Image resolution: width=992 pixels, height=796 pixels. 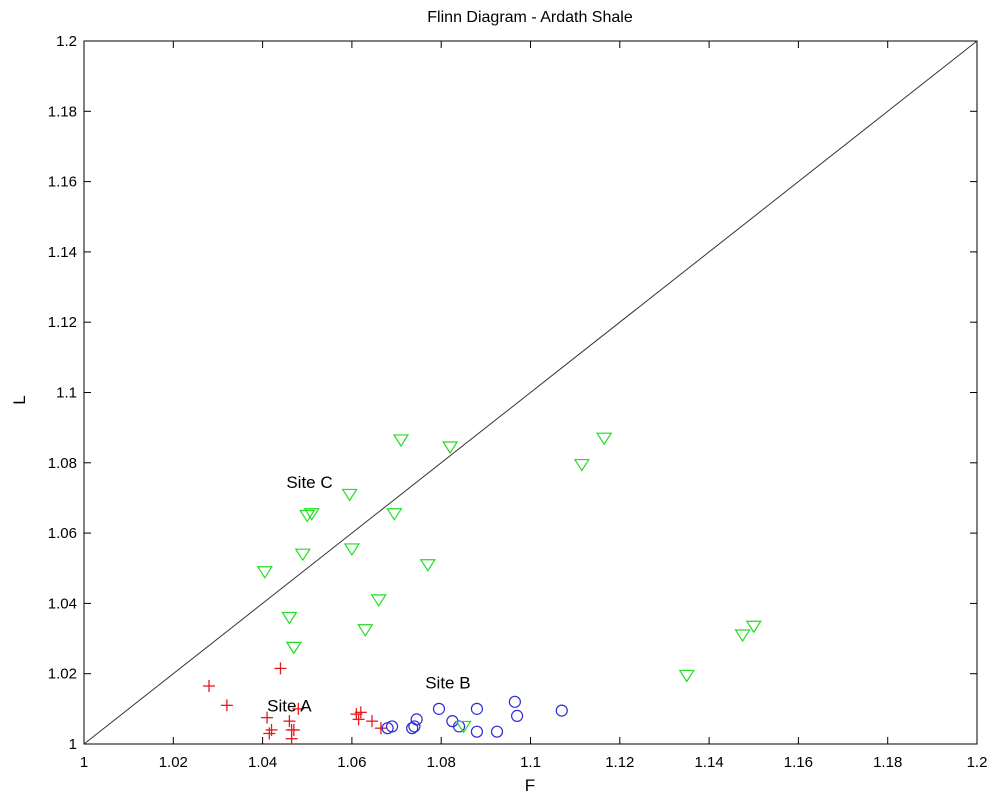 I want to click on x-tick-label: 1.18, so click(x=887, y=762).